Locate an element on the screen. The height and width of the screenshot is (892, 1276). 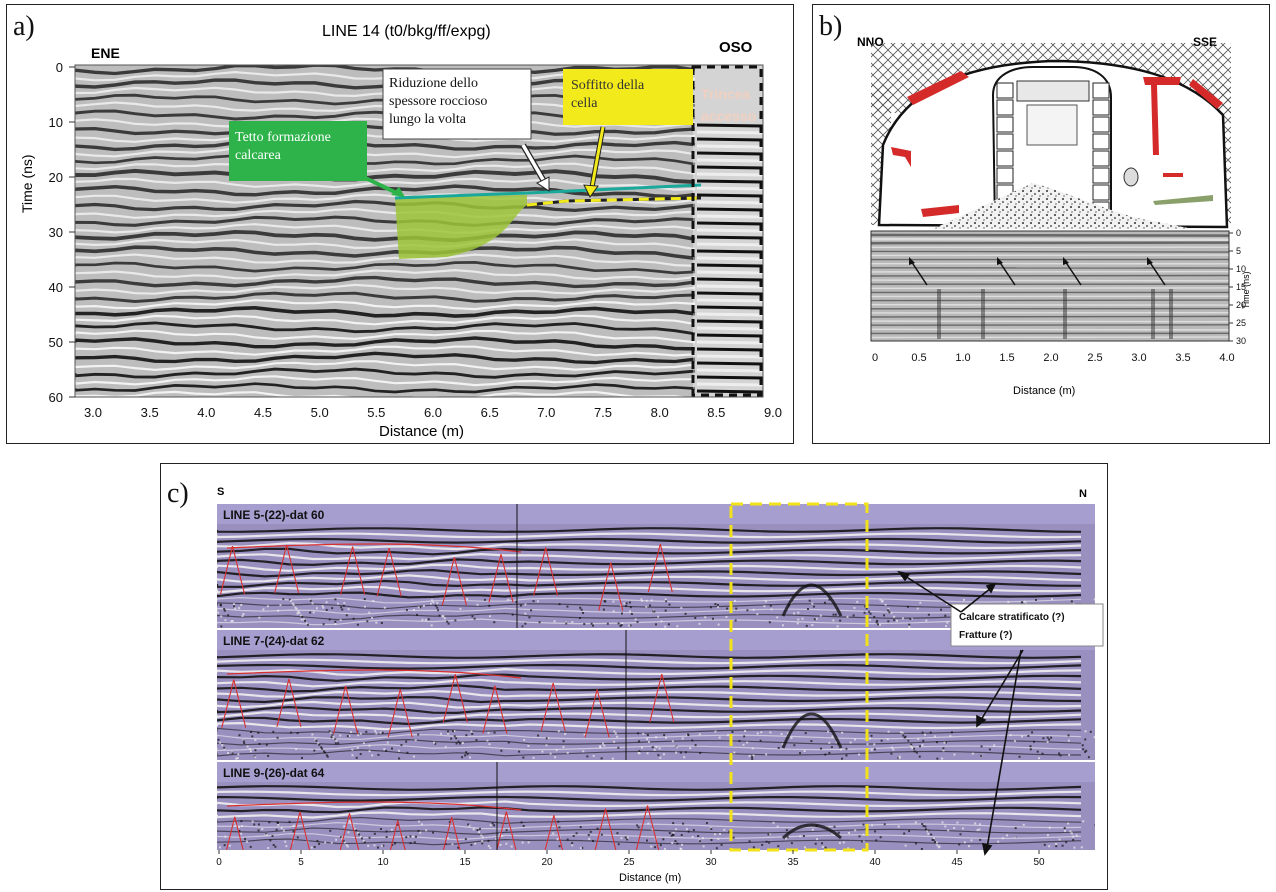
panel-a-x-tick: 8.0 is located at coordinates (660, 412).